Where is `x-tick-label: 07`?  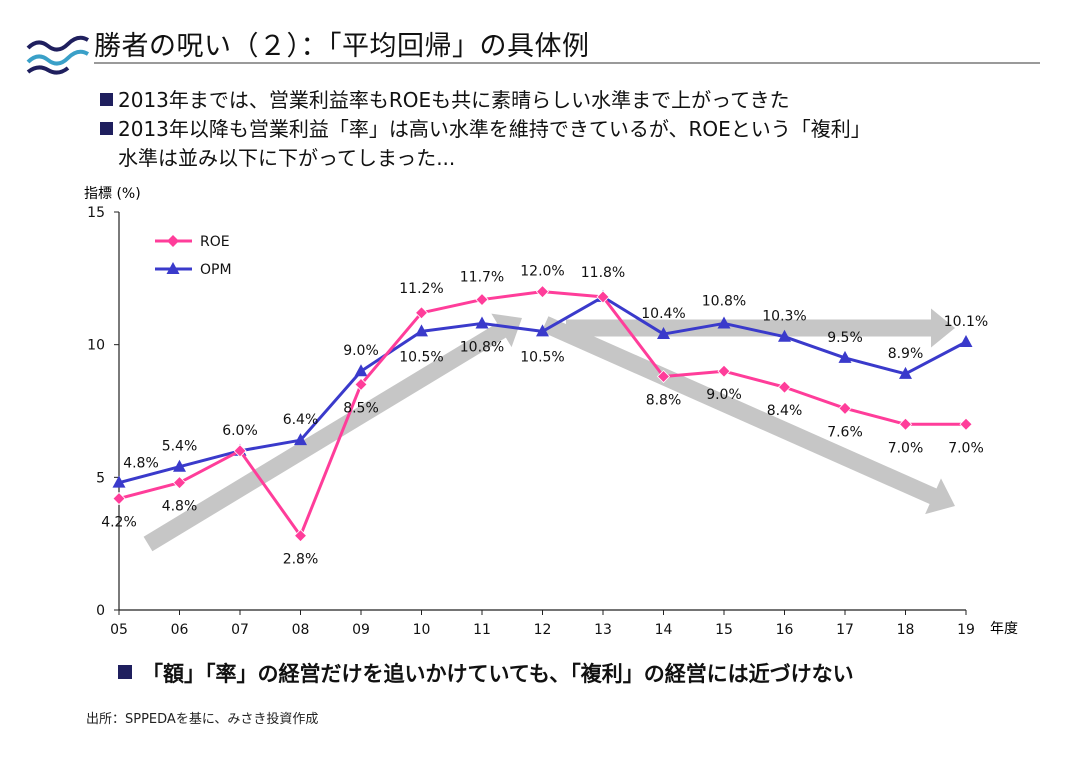
x-tick-label: 07 is located at coordinates (240, 630).